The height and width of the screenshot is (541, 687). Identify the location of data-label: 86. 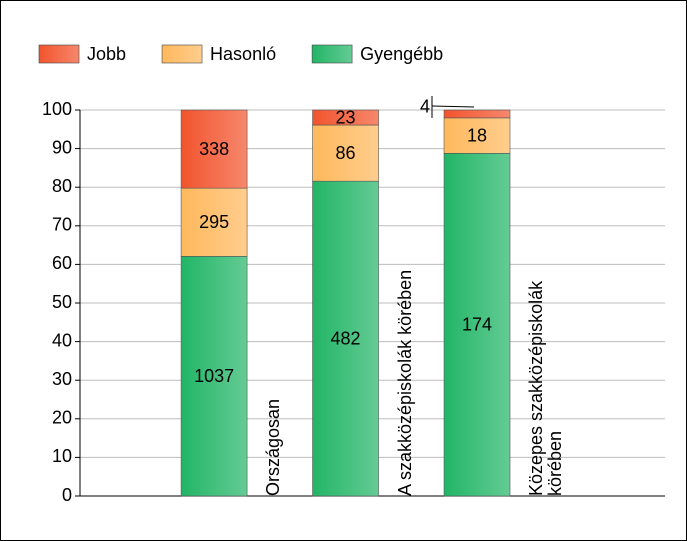
(346, 153).